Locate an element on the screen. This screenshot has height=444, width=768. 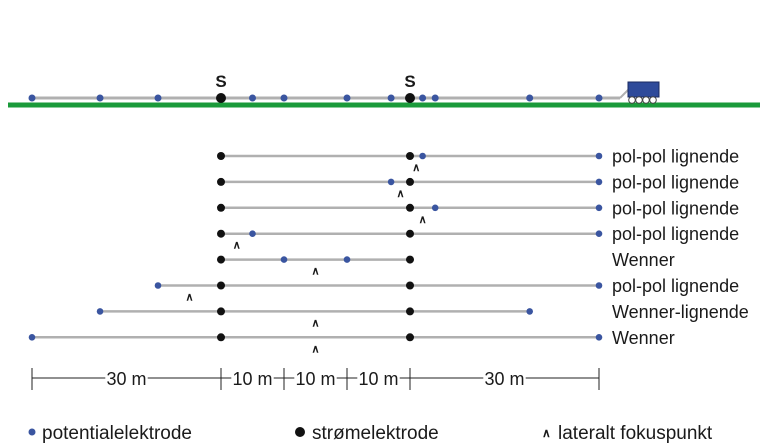
legend-focus-icon: ∧ is located at coordinates (546, 433).